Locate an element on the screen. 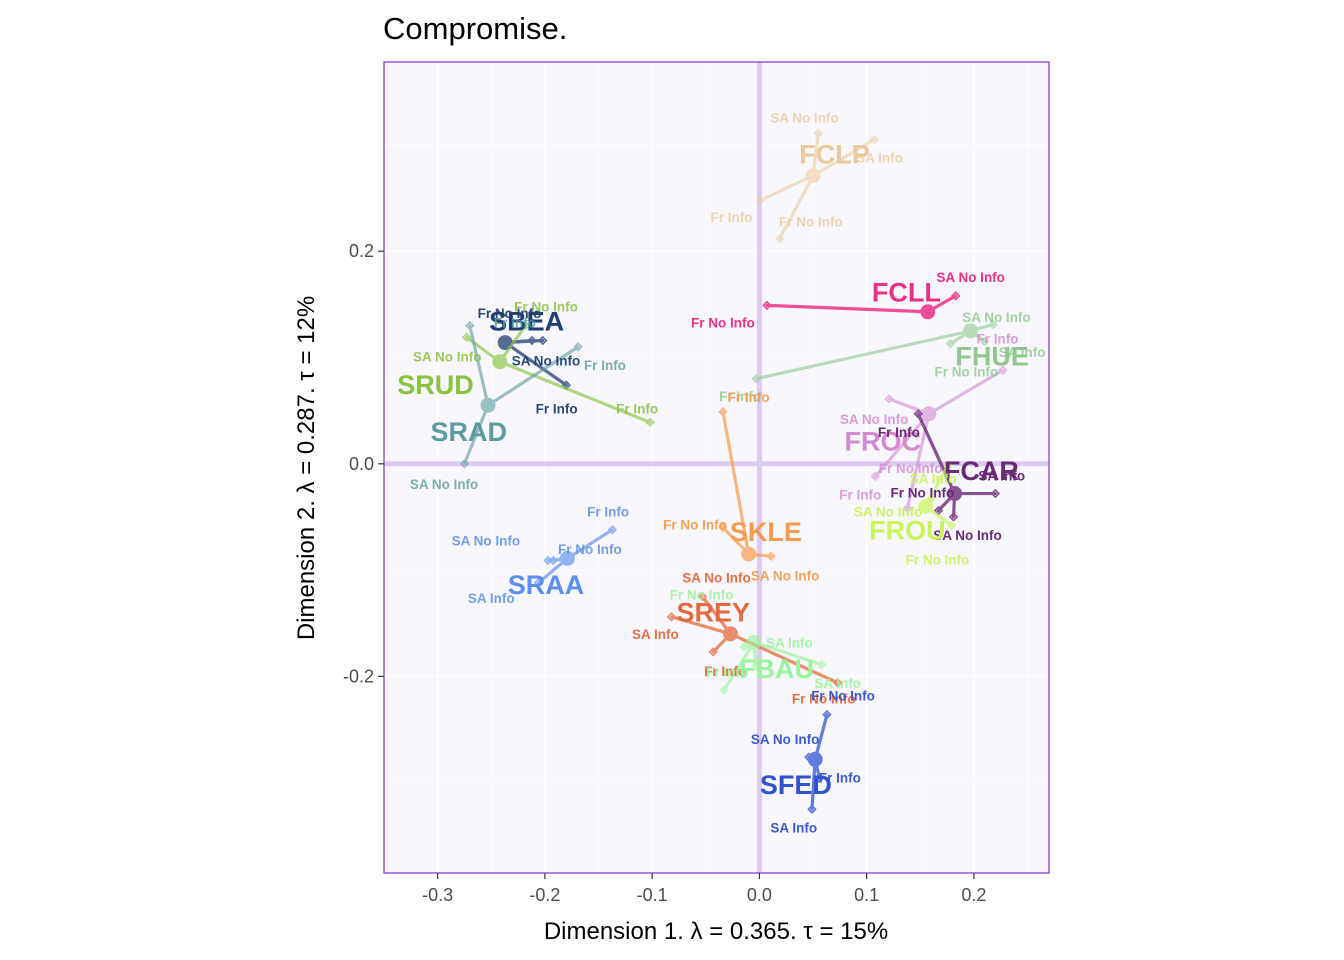 This screenshot has height=960, width=1344. center-frou is located at coordinates (926, 506).